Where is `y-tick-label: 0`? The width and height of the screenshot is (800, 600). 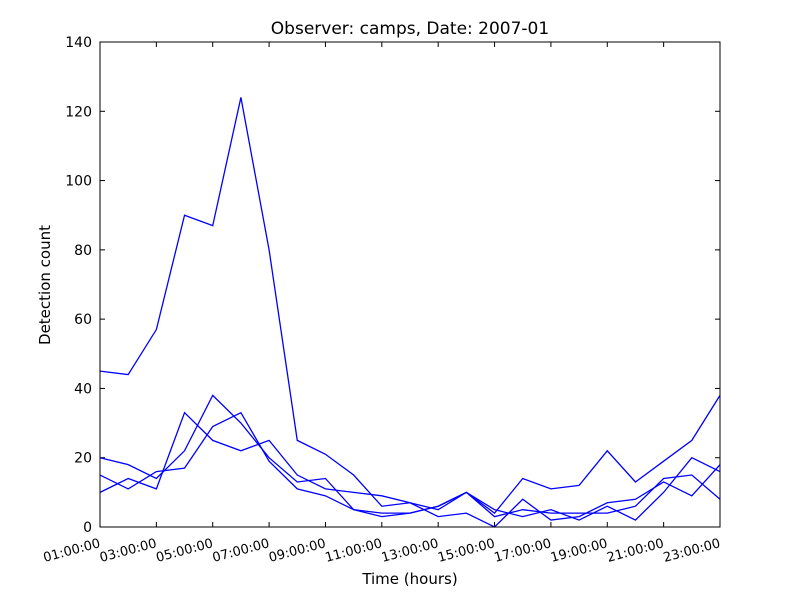
y-tick-label: 0 is located at coordinates (87, 528).